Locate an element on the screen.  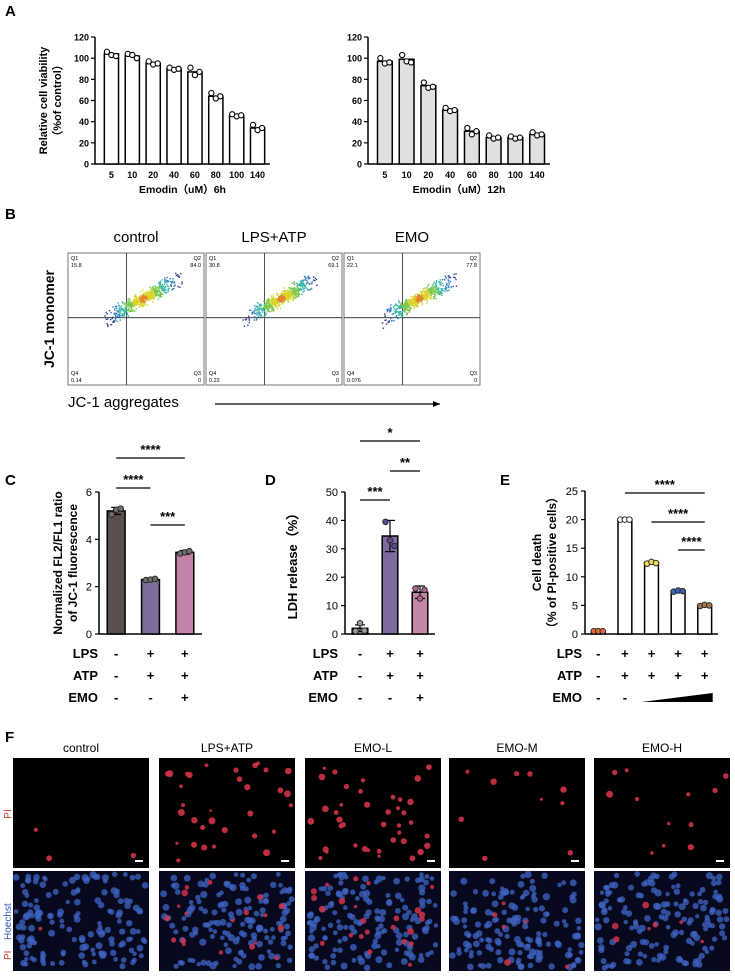
quadrant-value-q2: 77.8 is located at coordinates (471, 266).